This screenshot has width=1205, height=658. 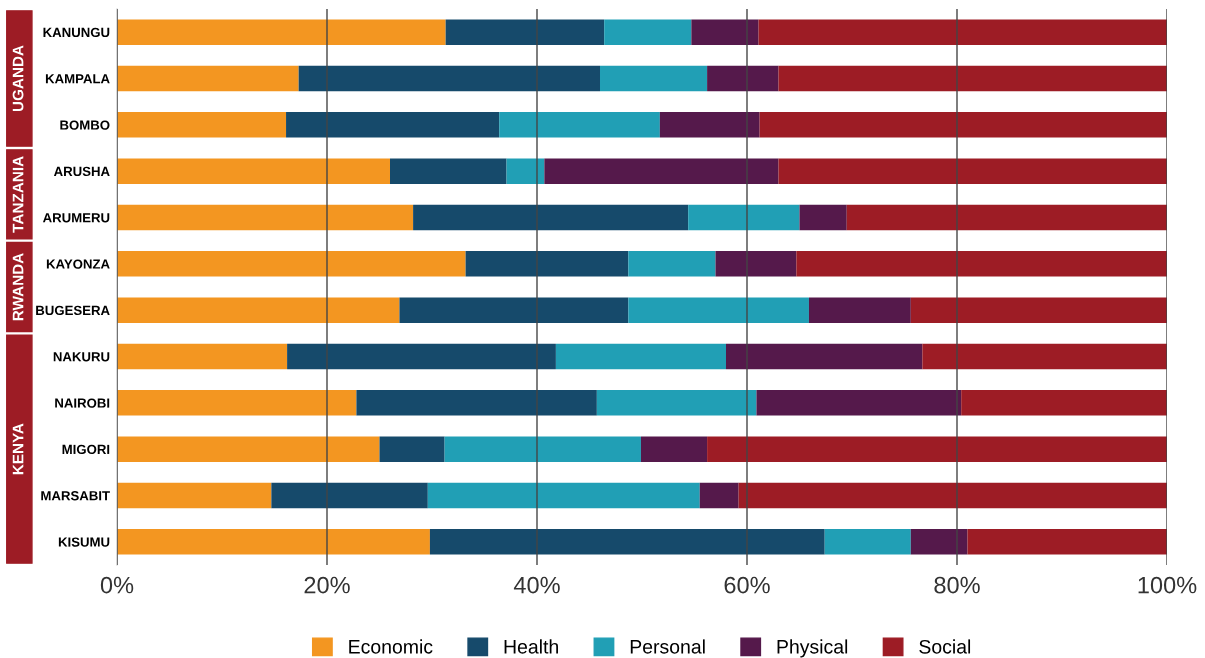 I want to click on y-tick-label: MARSABIT, so click(x=75, y=496).